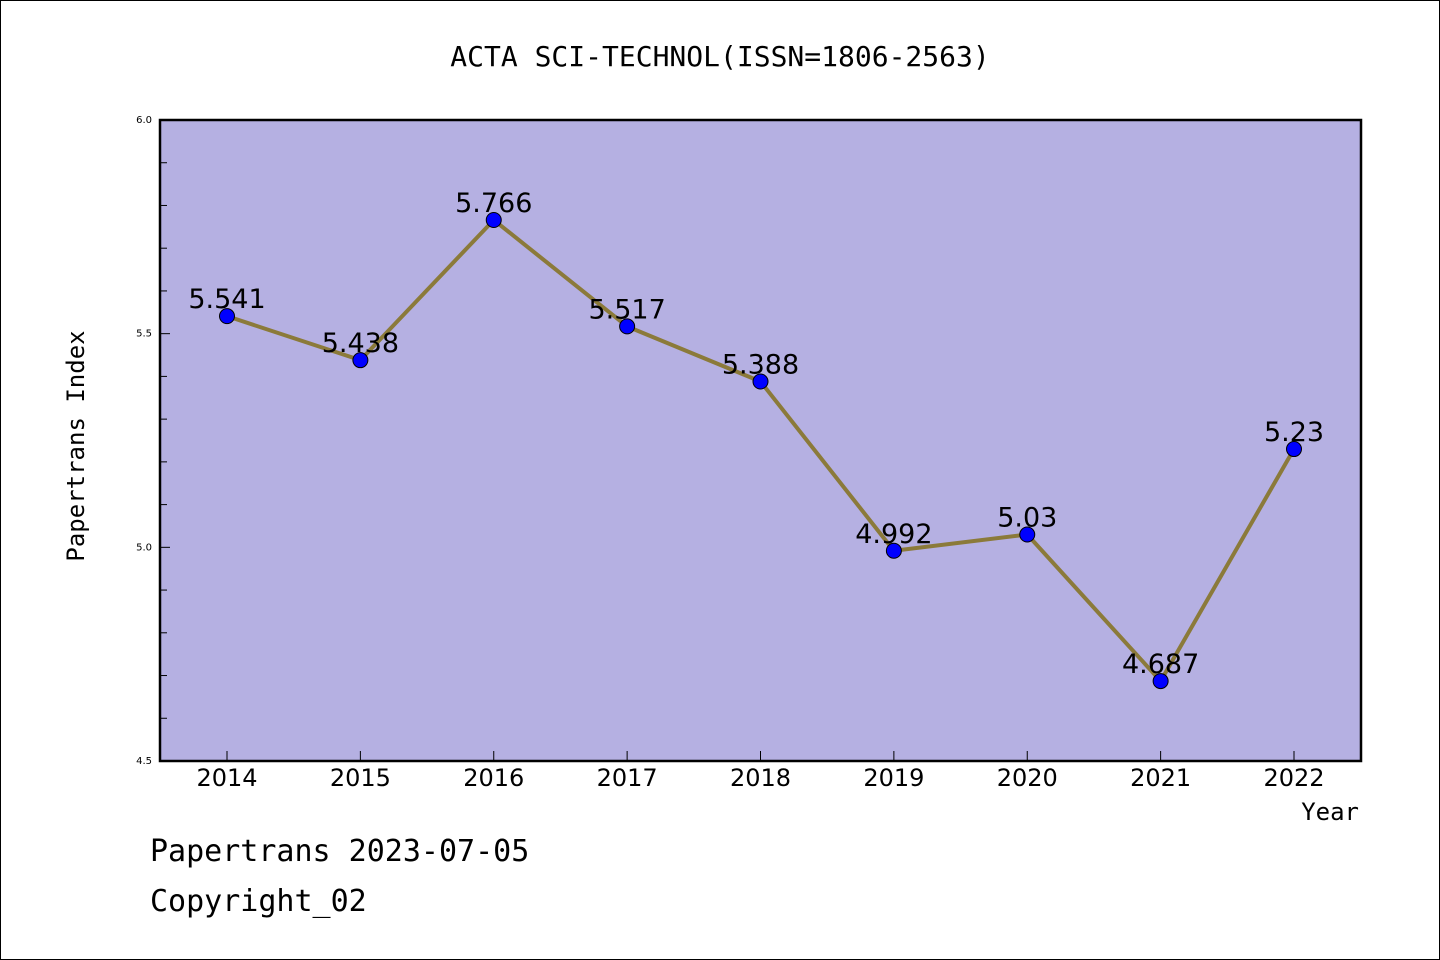 The image size is (1440, 960). Describe the element at coordinates (360, 778) in the screenshot. I see `x-tick-label: 2015` at that location.